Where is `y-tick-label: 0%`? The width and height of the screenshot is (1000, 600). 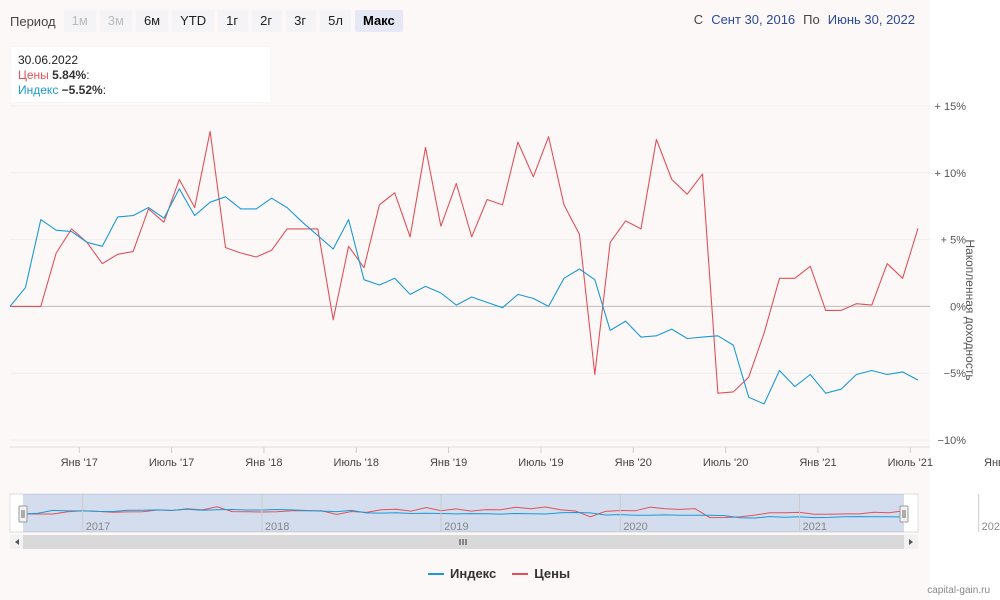 y-tick-label: 0% is located at coordinates (958, 307).